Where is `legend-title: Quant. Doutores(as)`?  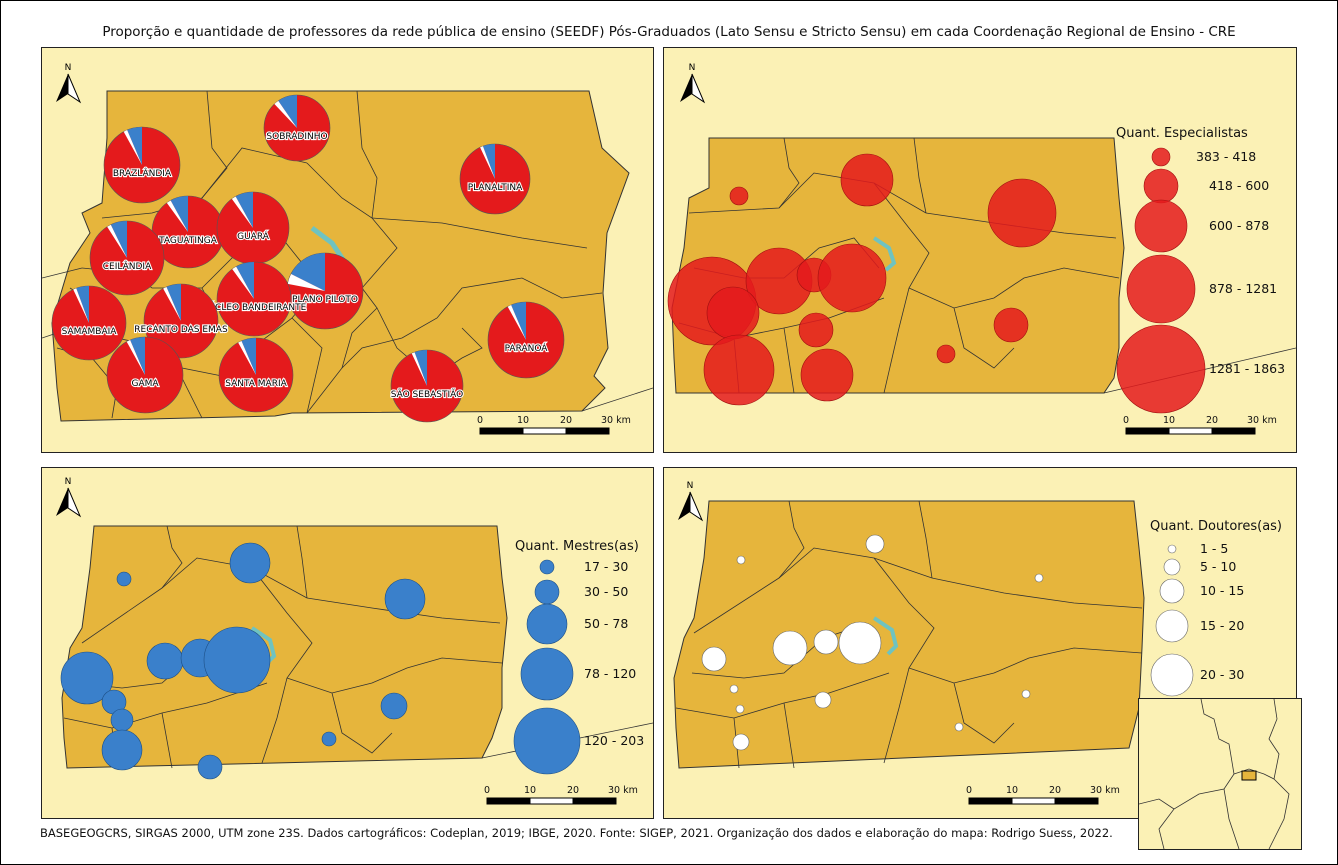
legend-title: Quant. Doutores(as) is located at coordinates (1216, 526).